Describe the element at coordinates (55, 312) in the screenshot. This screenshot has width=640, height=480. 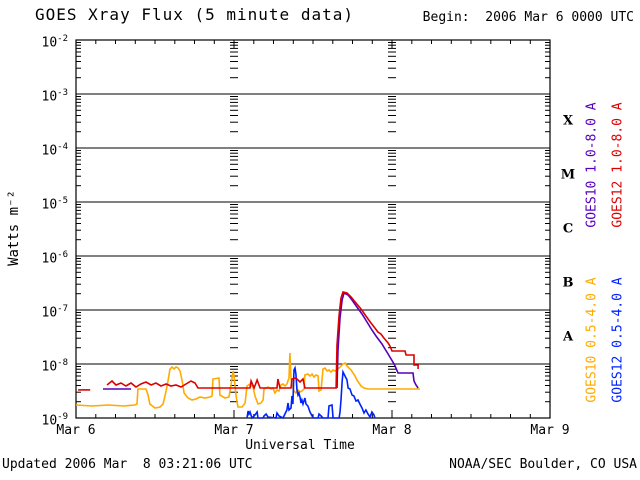
I see `y-tick-label: 10⁻⁷` at that location.